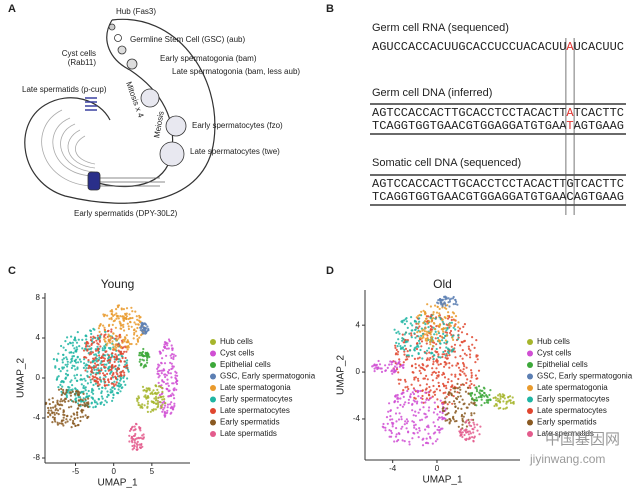 The image size is (640, 488). What do you see at coordinates (469, 47) in the screenshot?
I see `sequence-part: AGUCCACCACUUGCACCUCCUACACUU` at bounding box center [469, 47].